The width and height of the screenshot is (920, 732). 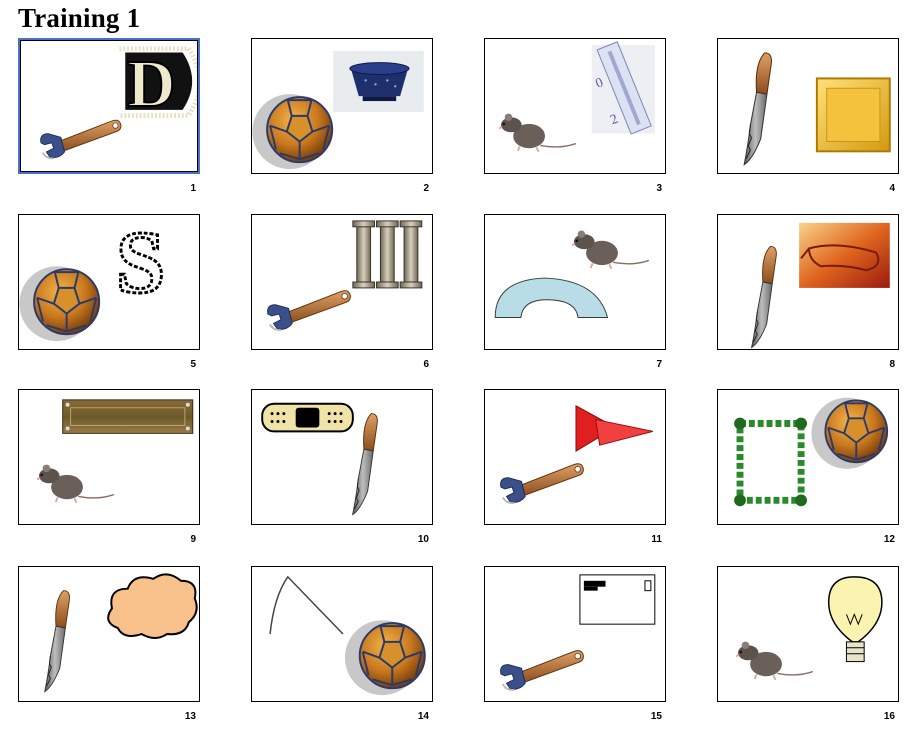 I want to click on card-number-label: 12, so click(x=889, y=539).